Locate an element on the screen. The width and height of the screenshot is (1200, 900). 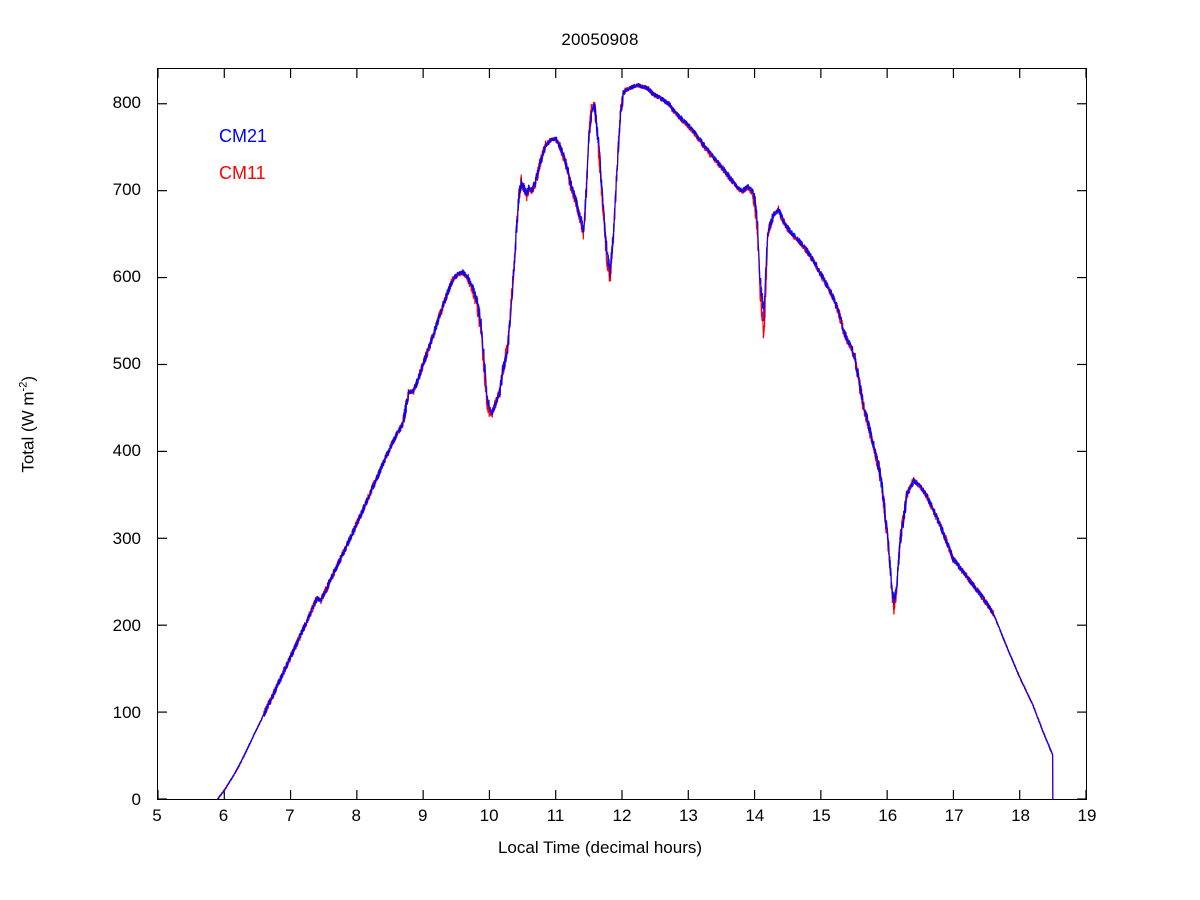
x-tick-label: 8 is located at coordinates (356, 815).